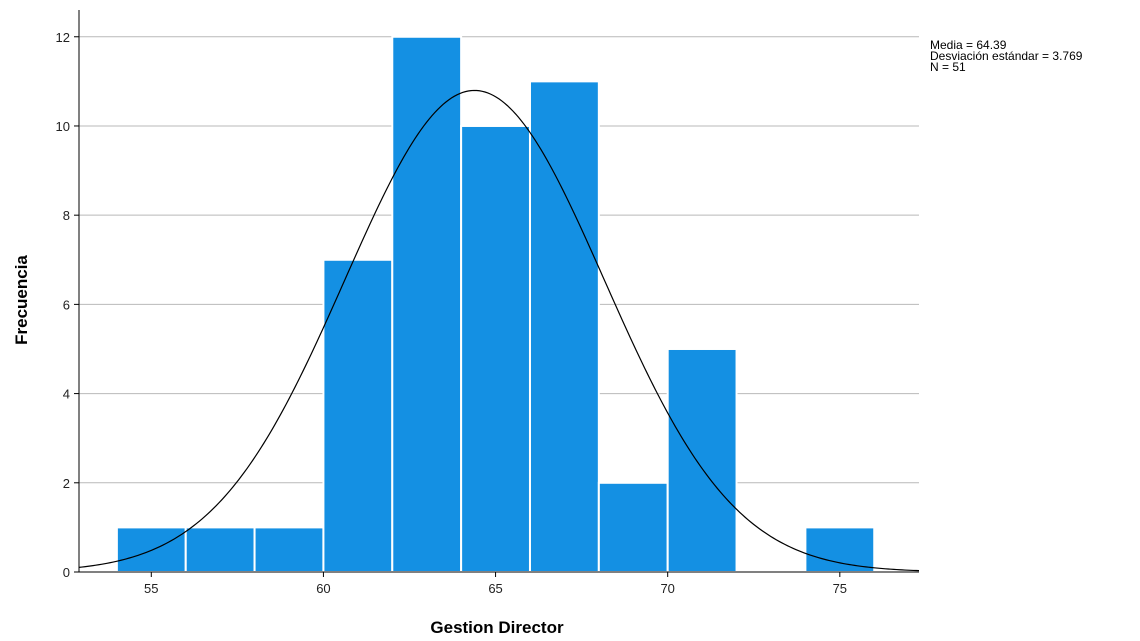 This screenshot has width=1140, height=641. Describe the element at coordinates (66, 215) in the screenshot. I see `y-tick-label: 8` at that location.